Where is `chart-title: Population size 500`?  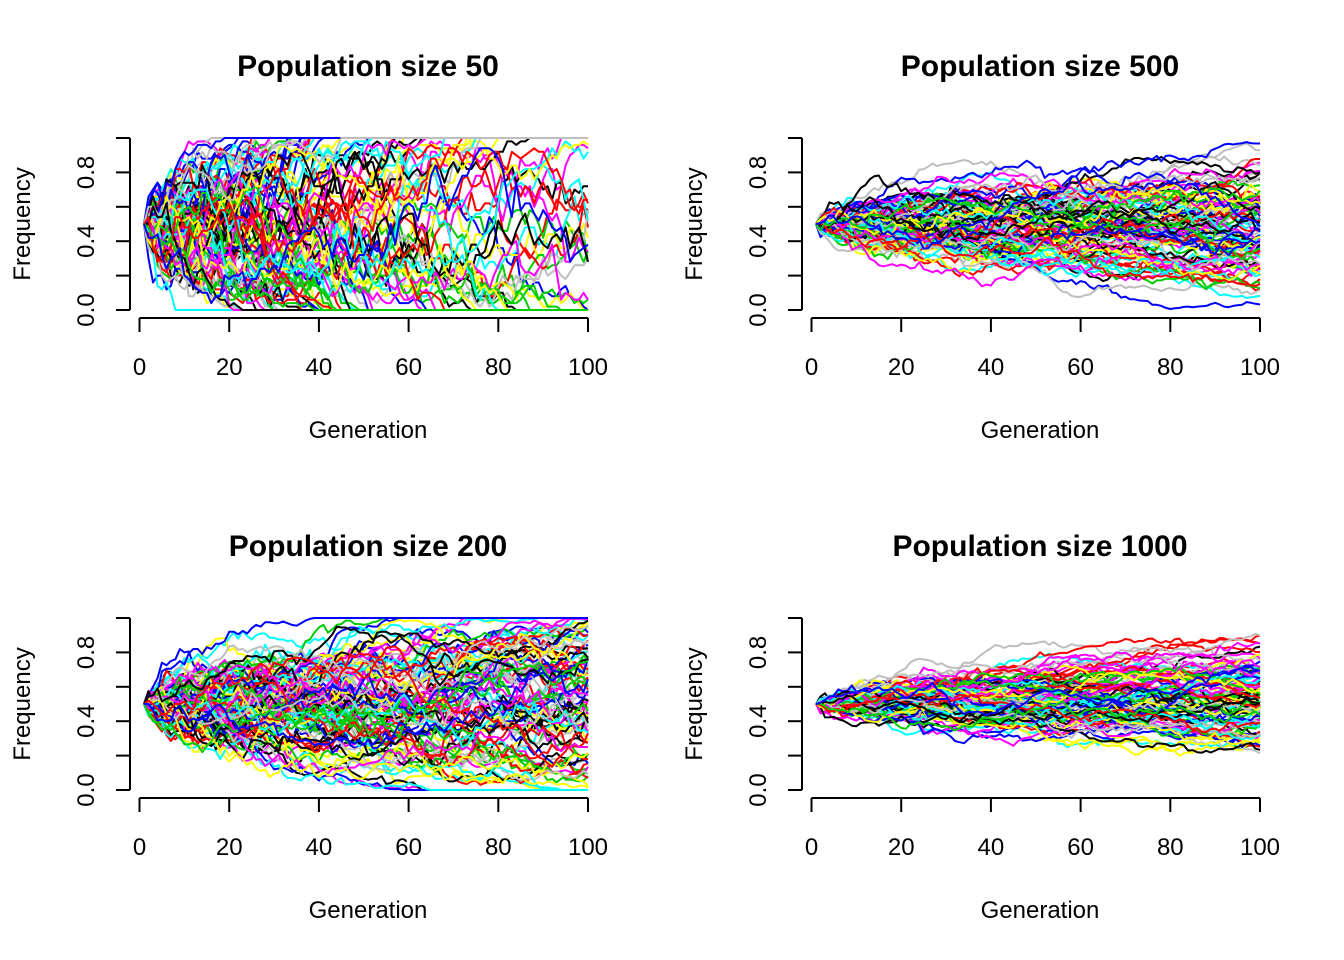
chart-title: Population size 500 is located at coordinates (1040, 66).